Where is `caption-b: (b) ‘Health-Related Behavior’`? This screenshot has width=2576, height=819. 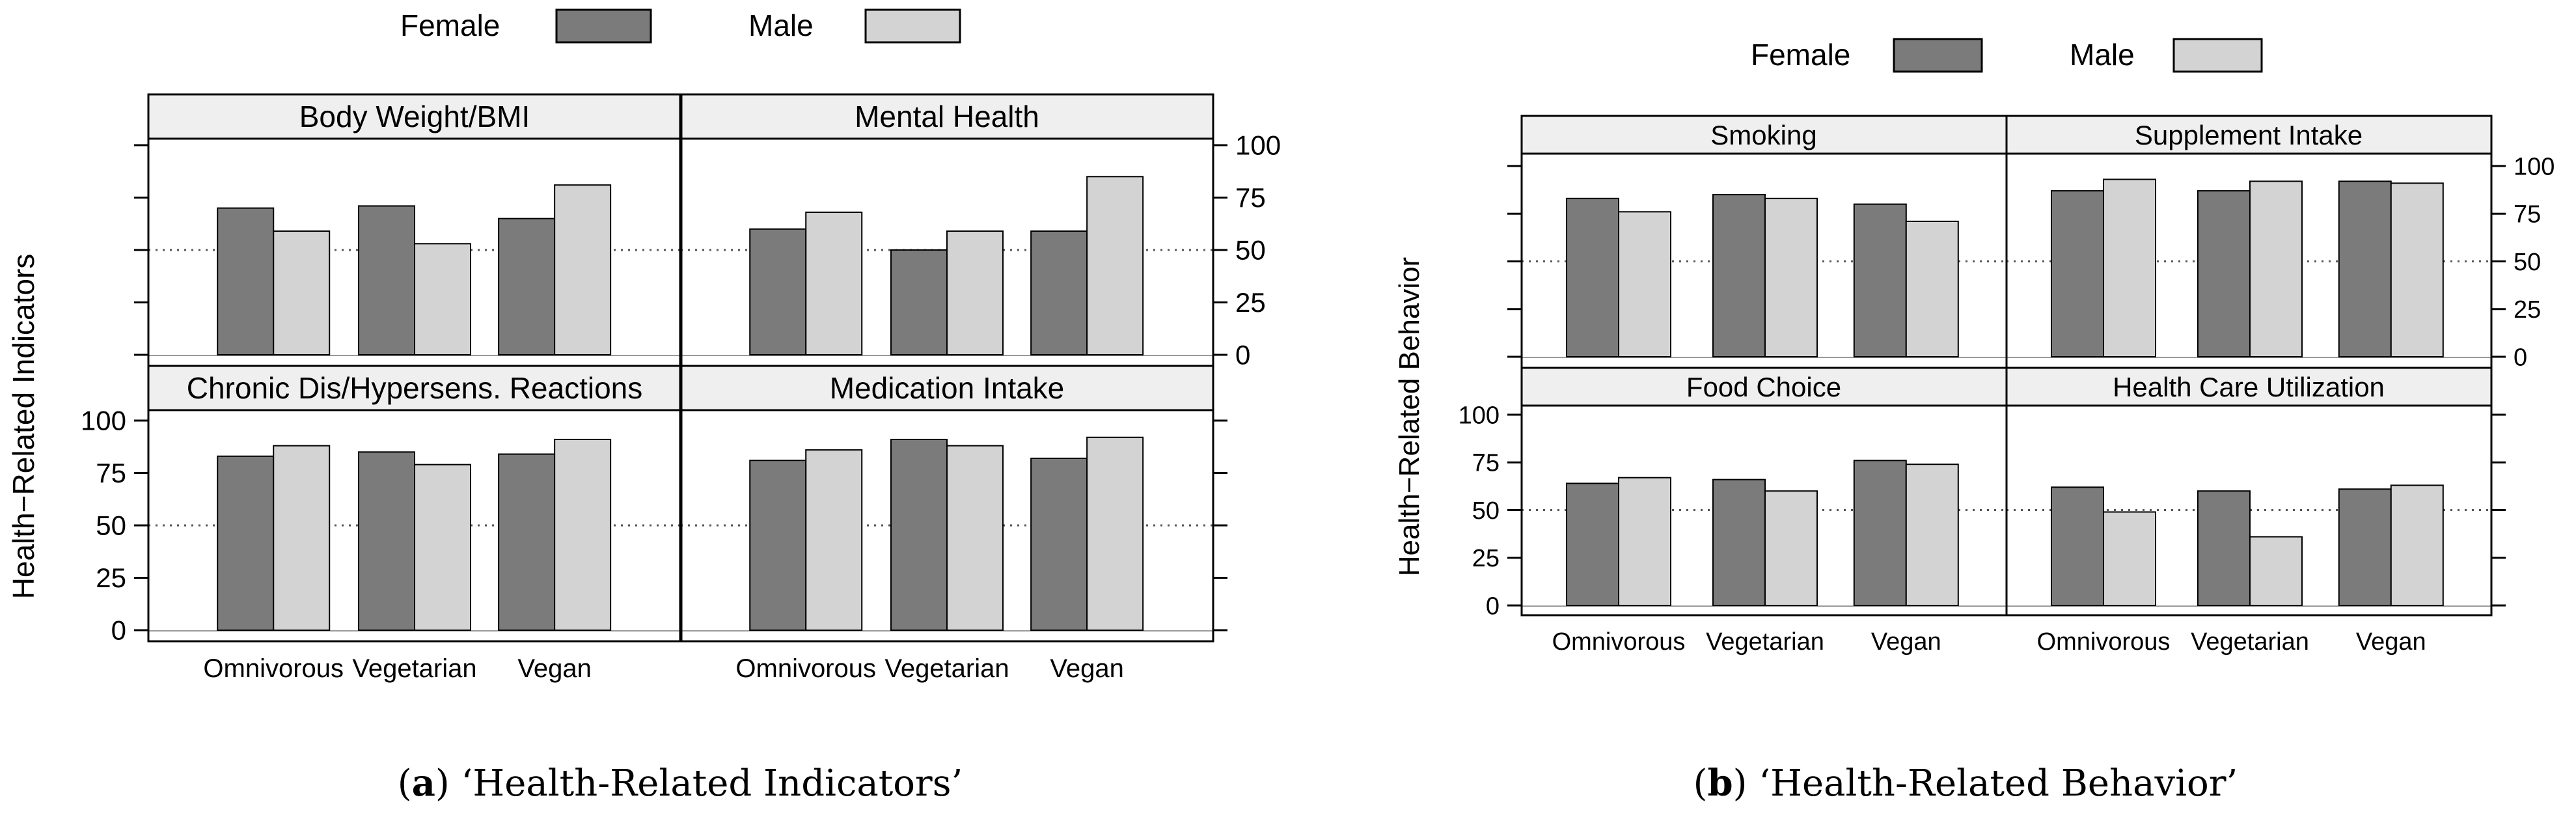
caption-b: (b) ‘Health-Related Behavior’ is located at coordinates (1965, 783).